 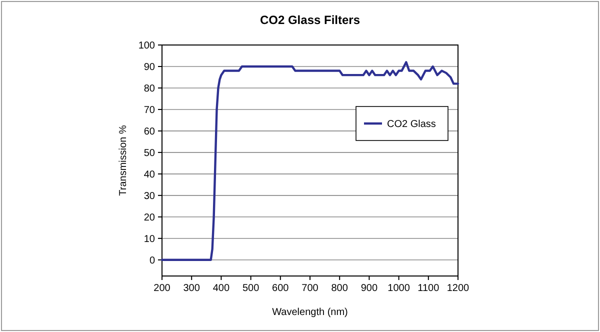 I want to click on y-tick-label: 10, so click(x=150, y=239).